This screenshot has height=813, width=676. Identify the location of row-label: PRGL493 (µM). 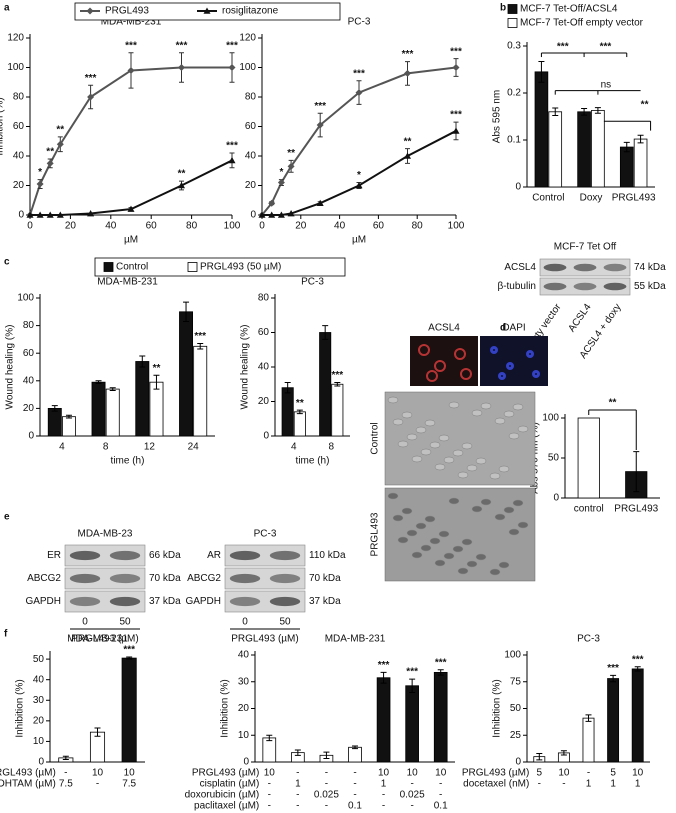
(495, 773).